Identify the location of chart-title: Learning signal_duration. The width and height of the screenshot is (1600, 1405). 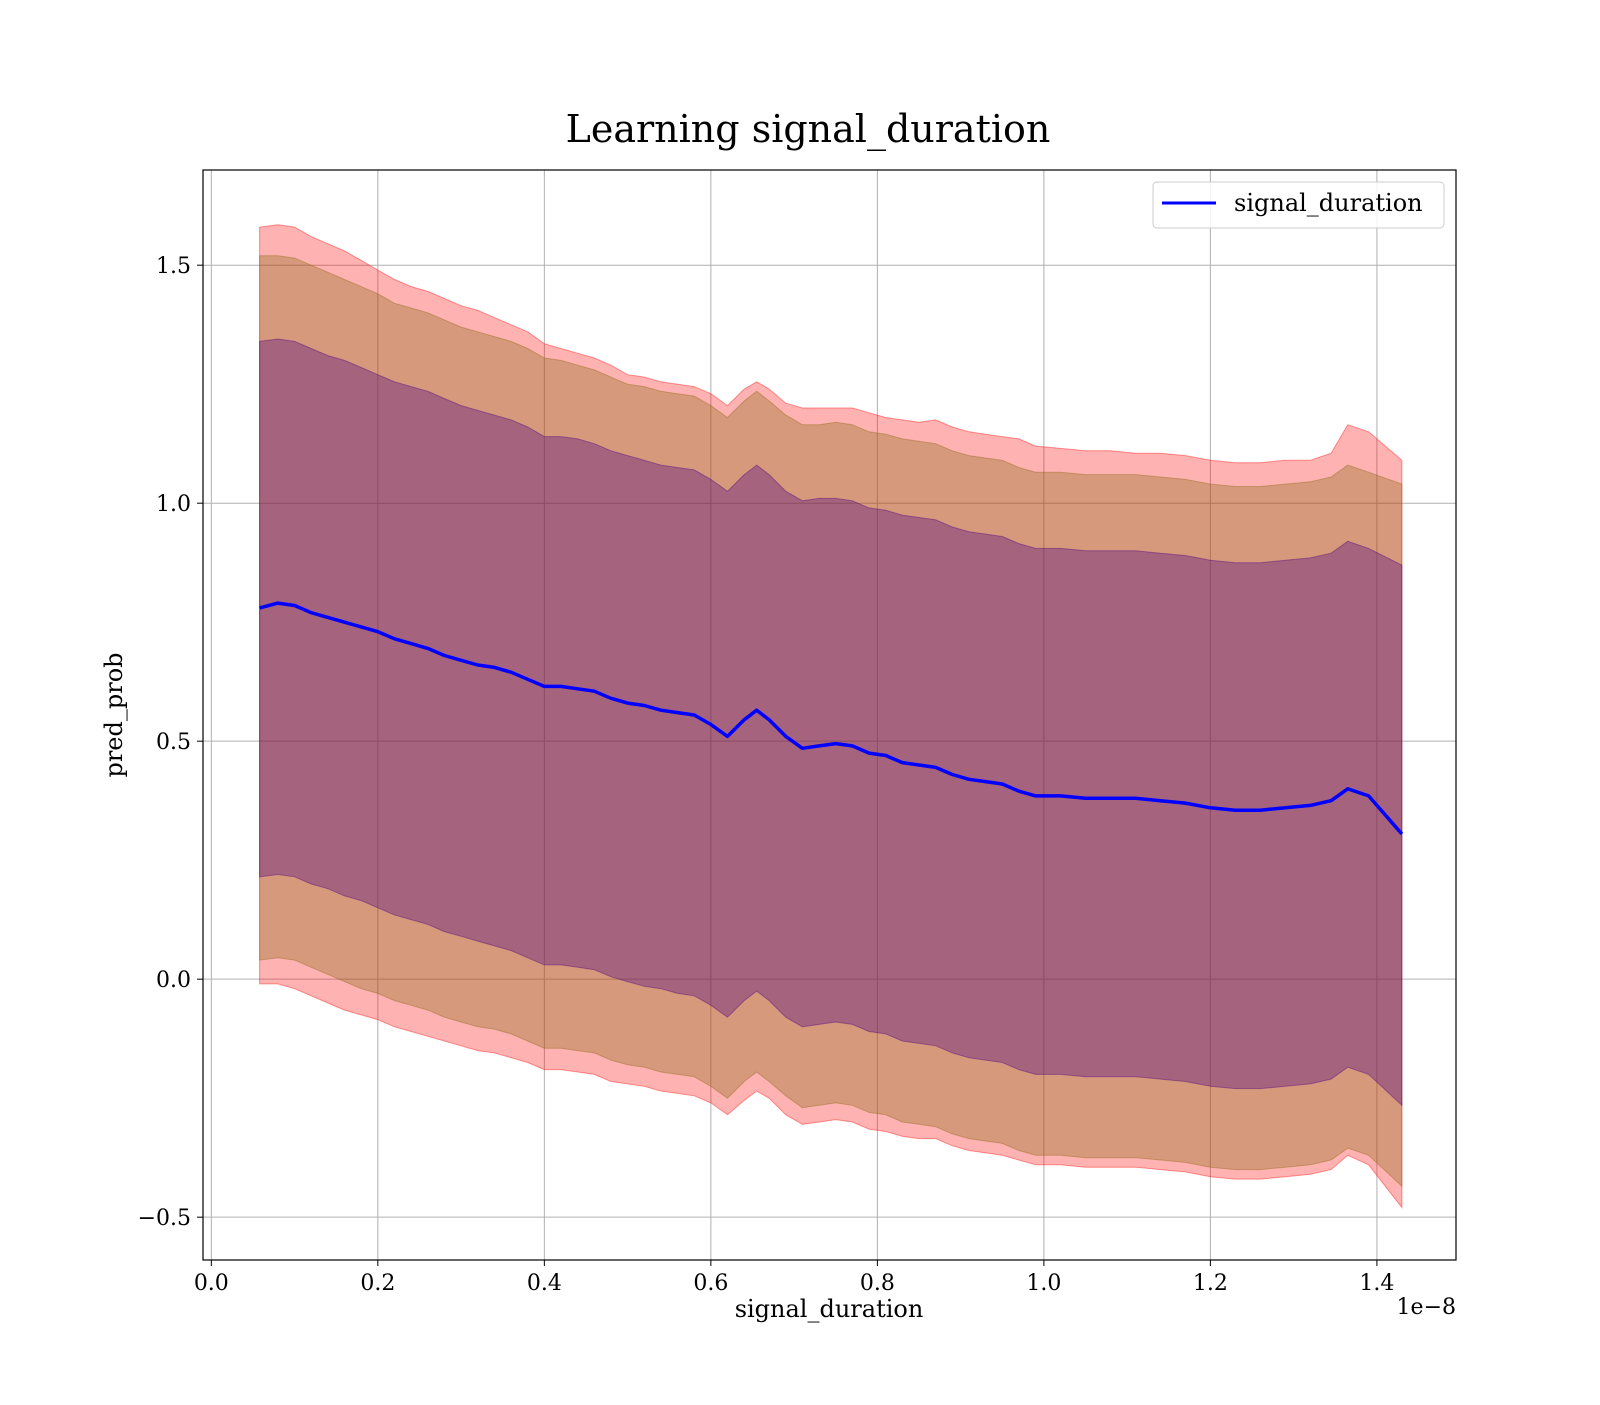
(808, 129).